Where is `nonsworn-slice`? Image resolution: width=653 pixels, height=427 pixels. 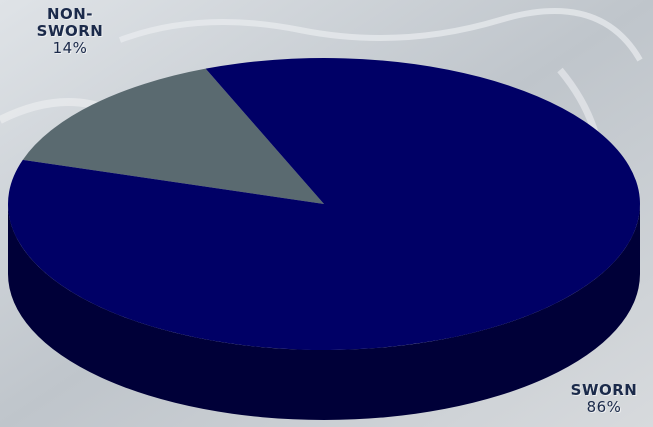
nonsworn-slice is located at coordinates (173, 136).